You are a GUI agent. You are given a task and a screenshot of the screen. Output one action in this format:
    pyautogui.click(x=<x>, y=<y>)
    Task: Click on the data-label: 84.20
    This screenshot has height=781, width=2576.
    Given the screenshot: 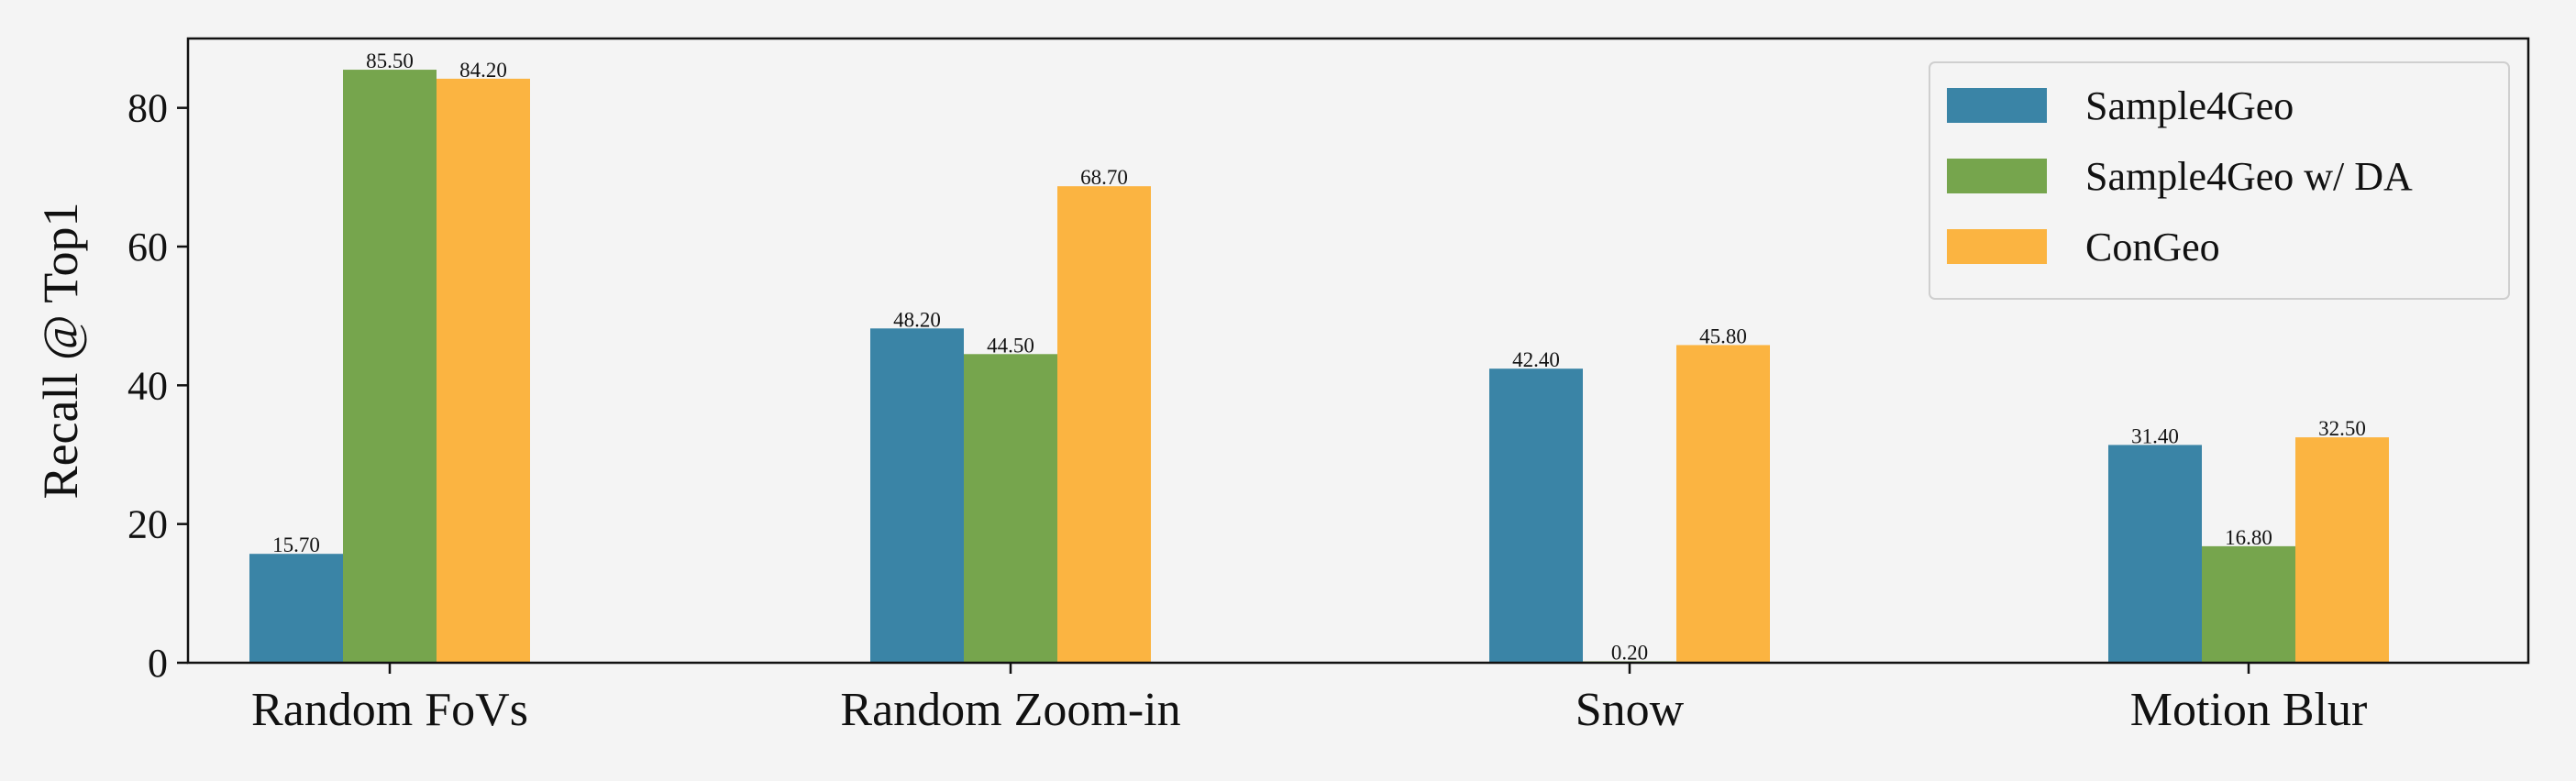 What is the action you would take?
    pyautogui.click(x=483, y=70)
    